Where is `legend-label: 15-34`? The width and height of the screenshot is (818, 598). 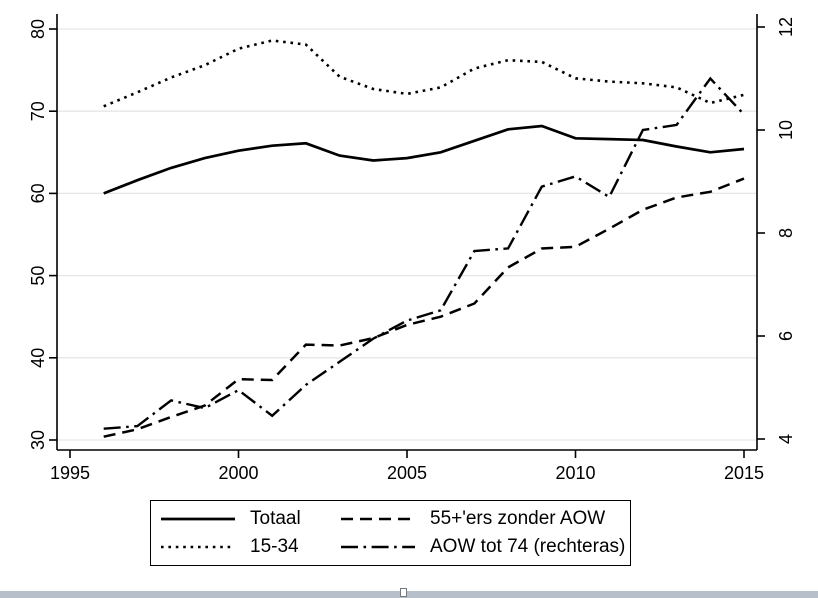 legend-label: 15-34 is located at coordinates (274, 546).